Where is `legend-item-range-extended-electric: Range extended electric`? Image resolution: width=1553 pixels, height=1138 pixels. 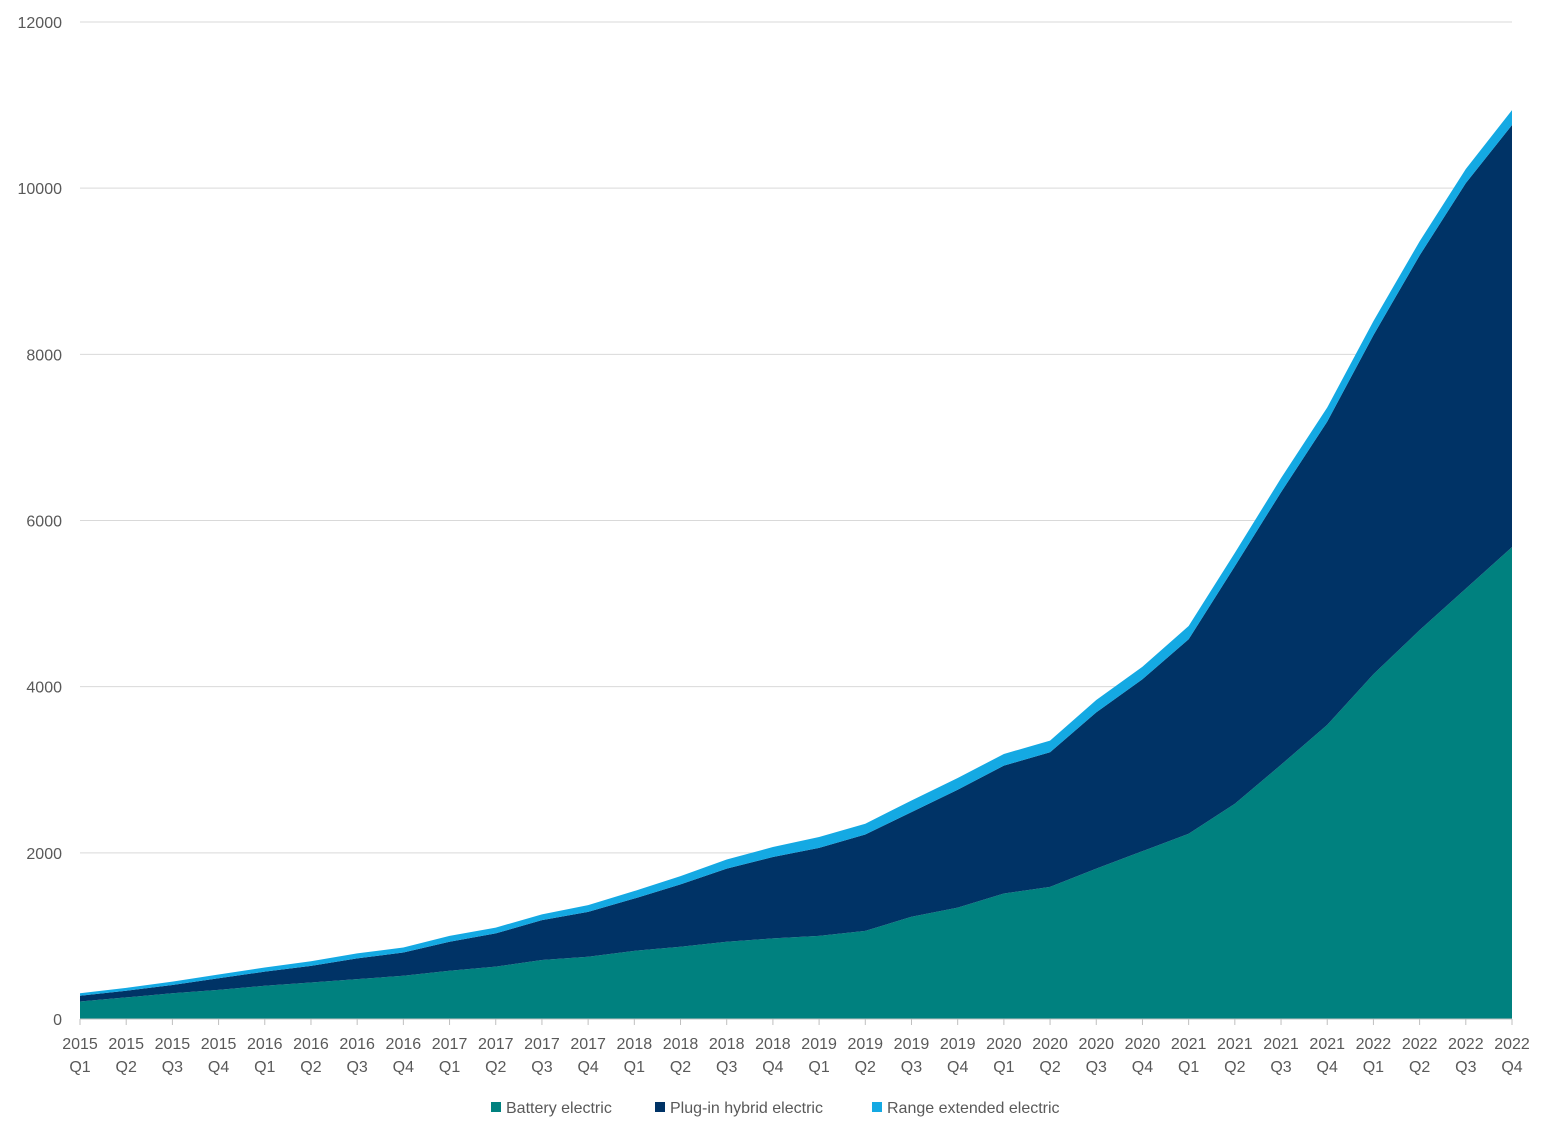
legend-item-range-extended-electric: Range extended electric is located at coordinates (966, 1108).